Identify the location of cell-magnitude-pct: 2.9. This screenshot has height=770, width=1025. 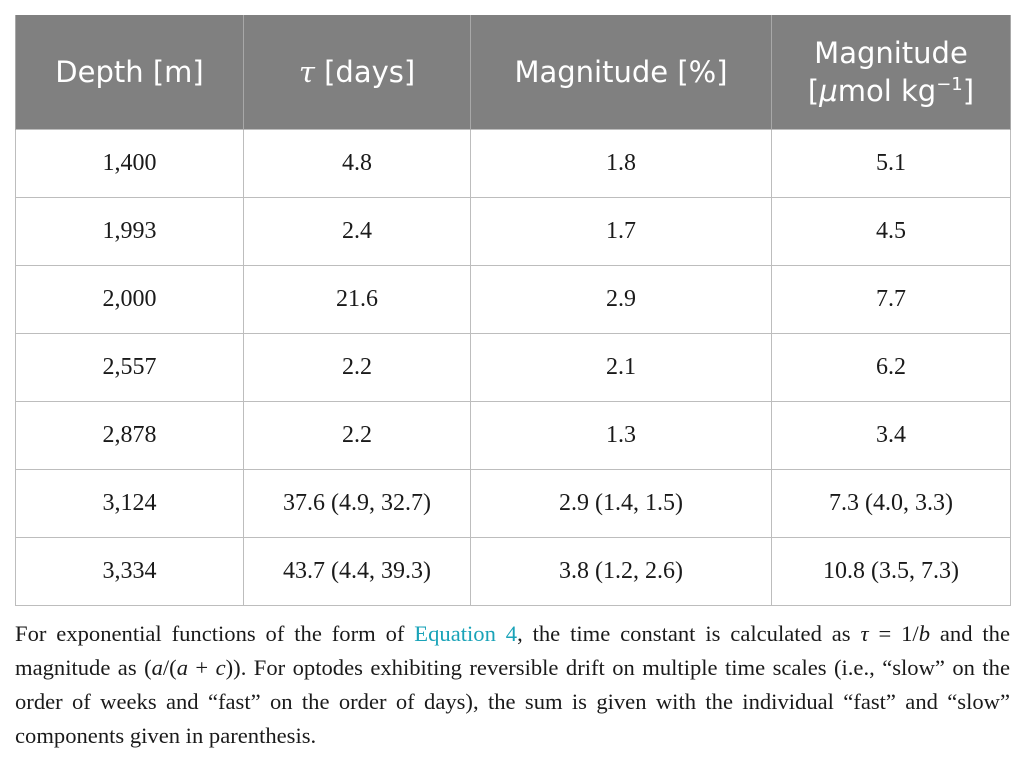
(621, 299).